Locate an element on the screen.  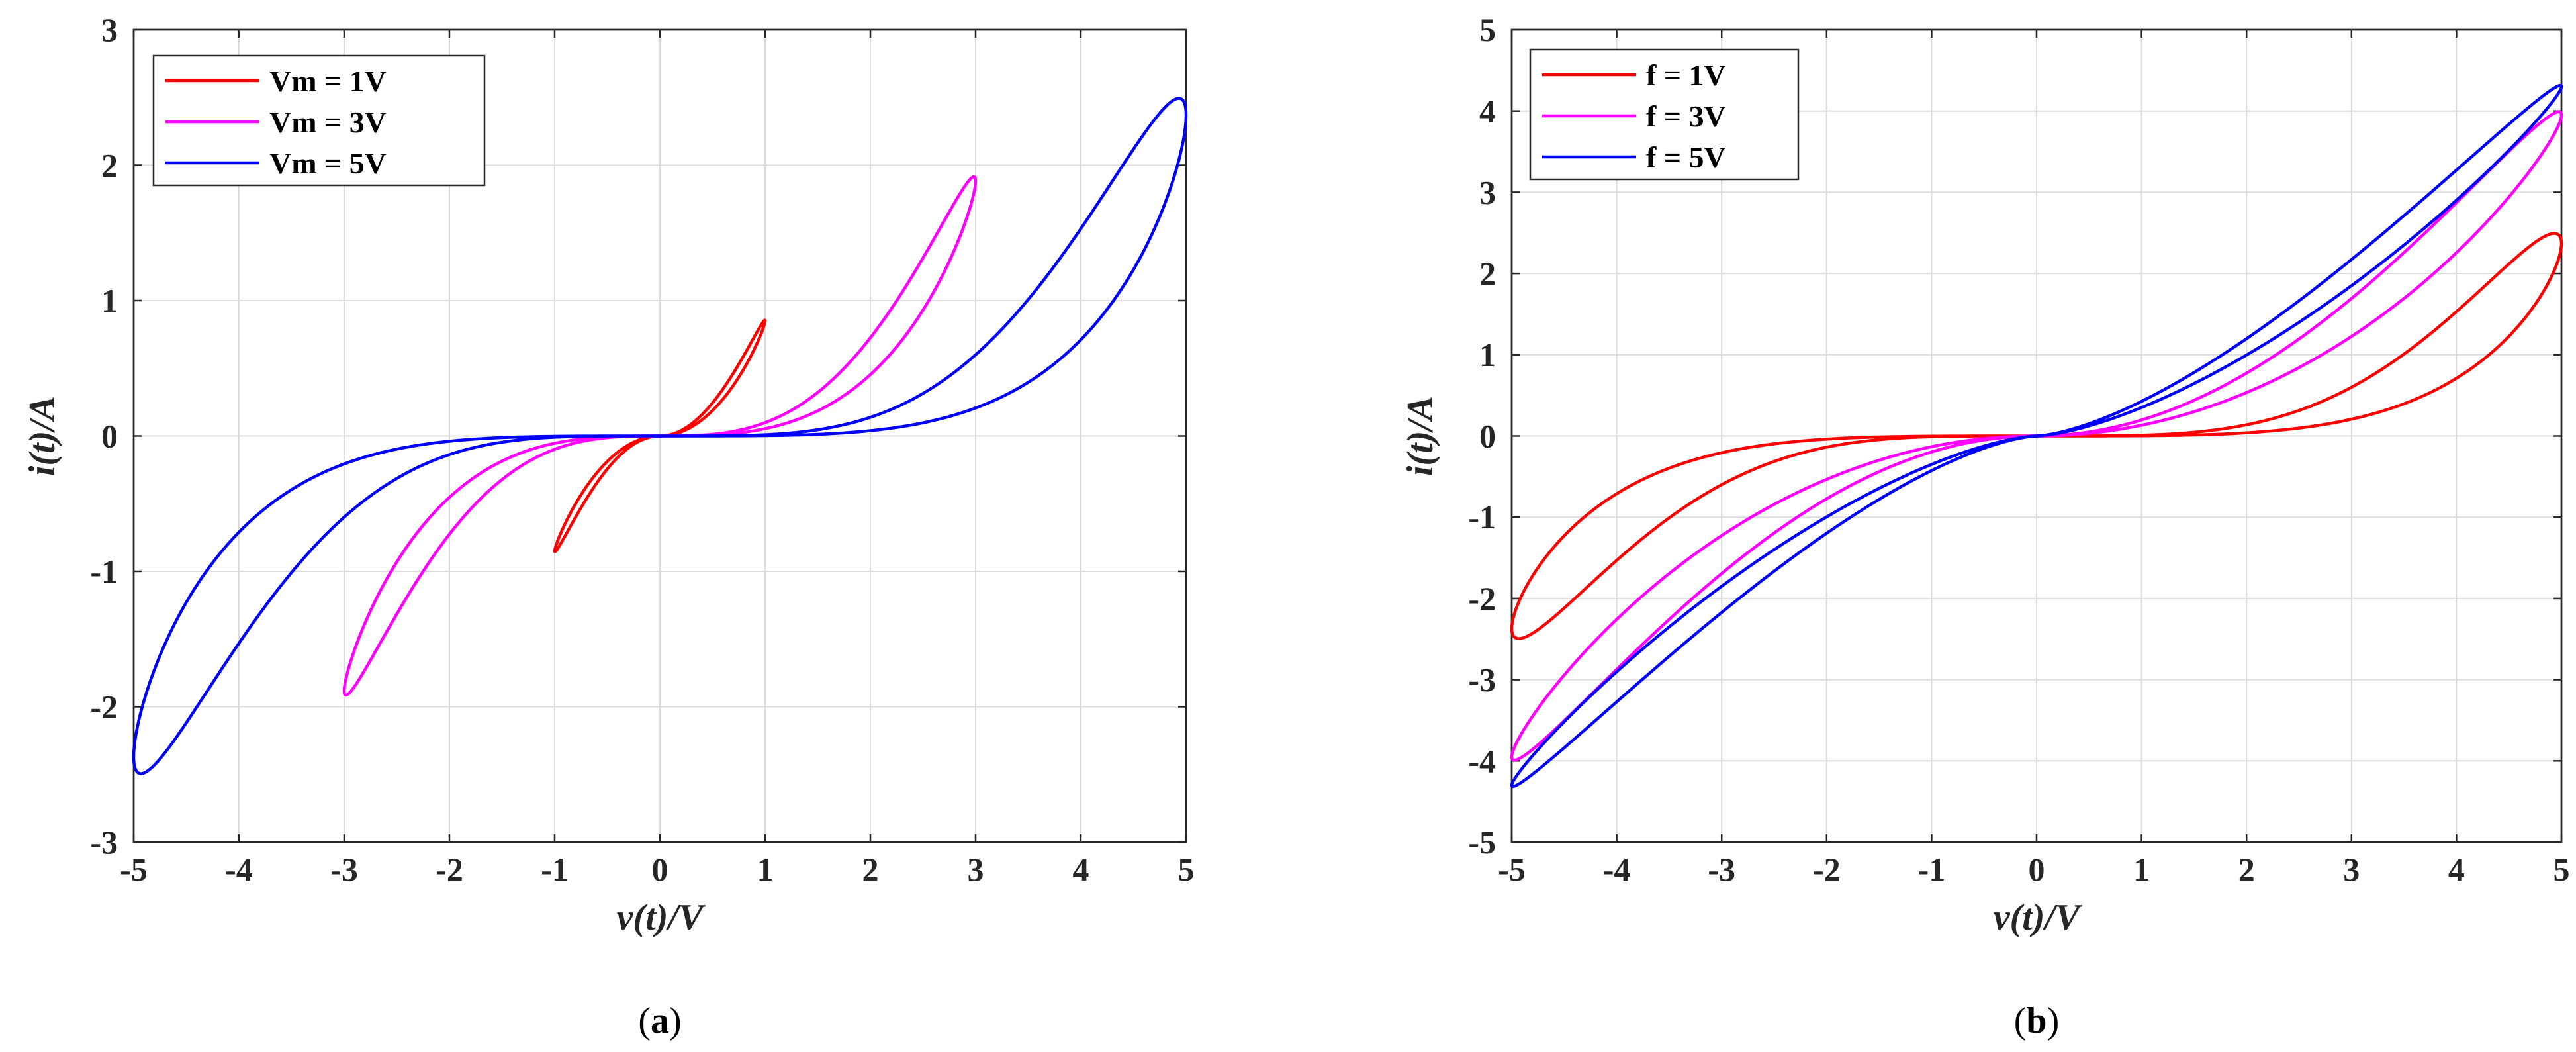
panel-caption-label: b is located at coordinates (2036, 1020).